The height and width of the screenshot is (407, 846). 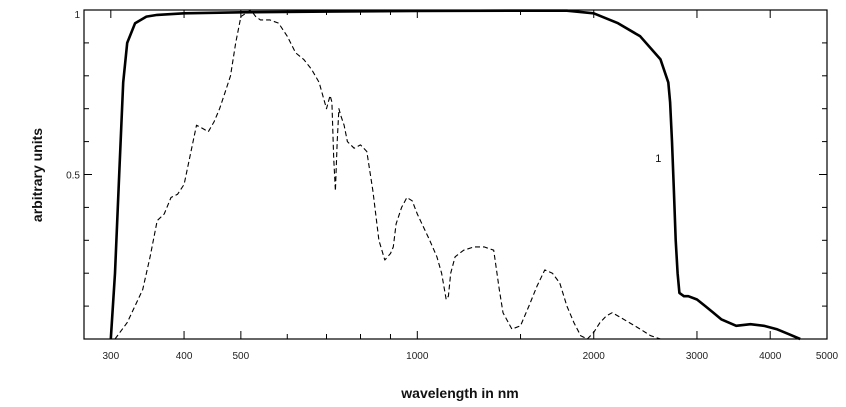 What do you see at coordinates (417, 356) in the screenshot?
I see `x-tick-label: 1000` at bounding box center [417, 356].